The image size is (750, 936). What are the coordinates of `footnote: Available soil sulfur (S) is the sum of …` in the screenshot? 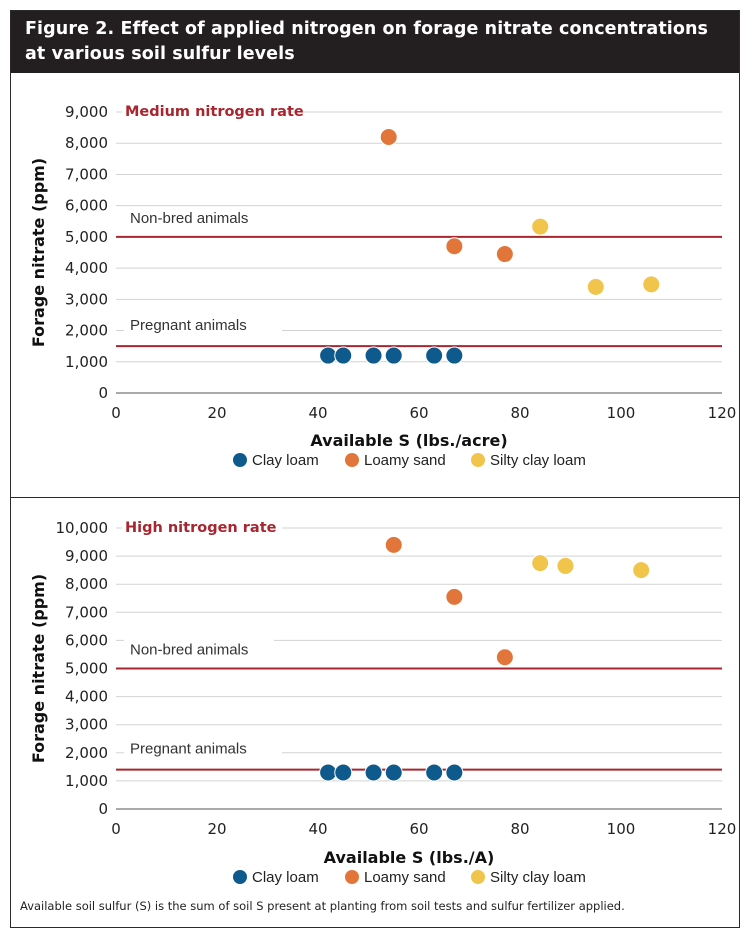 It's located at (322, 906).